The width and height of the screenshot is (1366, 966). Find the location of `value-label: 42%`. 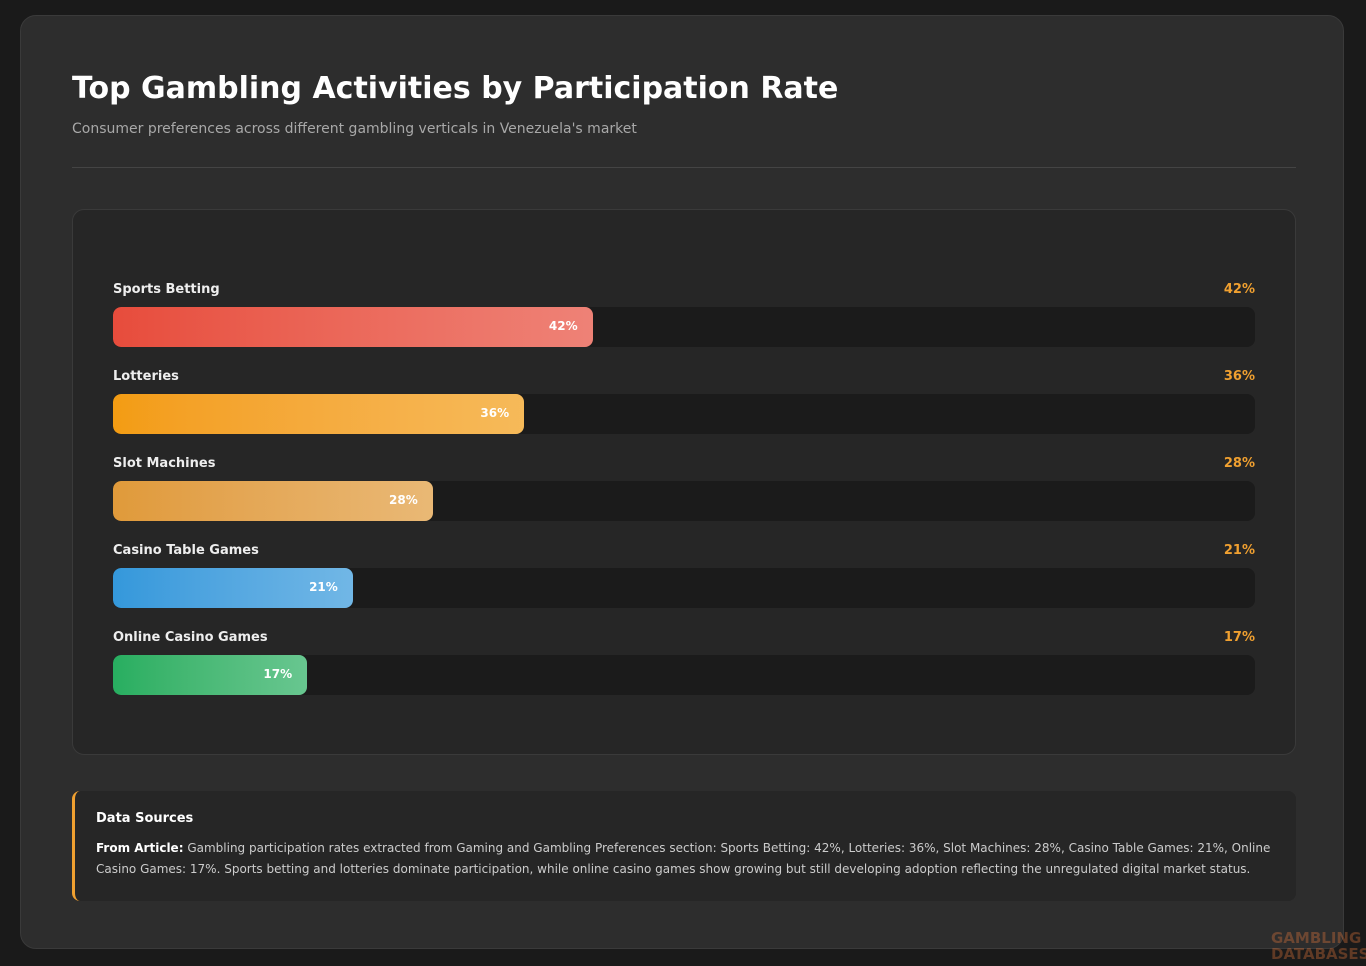

value-label: 42% is located at coordinates (1239, 289).